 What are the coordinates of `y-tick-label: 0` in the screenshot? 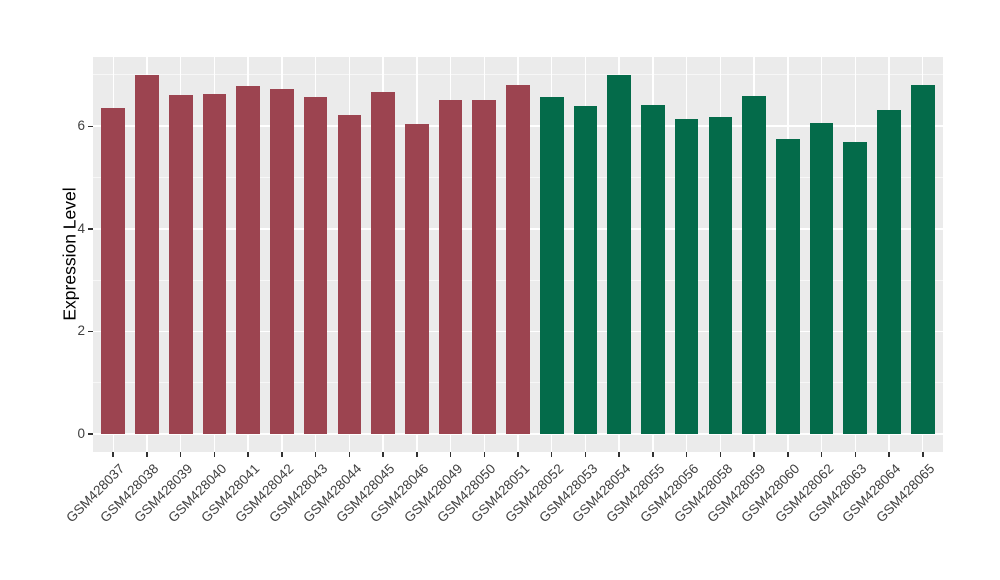 It's located at (81, 434).